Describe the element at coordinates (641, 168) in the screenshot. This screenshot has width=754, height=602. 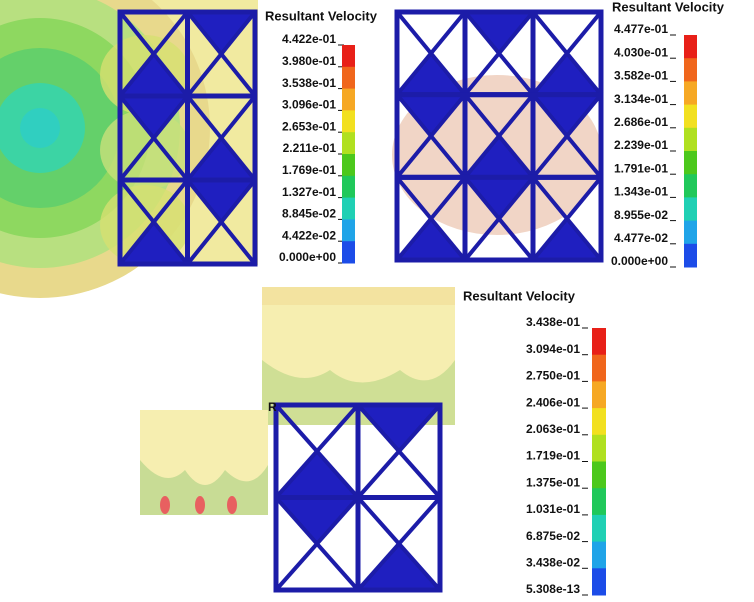
I see `legend-label: 1.791e-01` at that location.